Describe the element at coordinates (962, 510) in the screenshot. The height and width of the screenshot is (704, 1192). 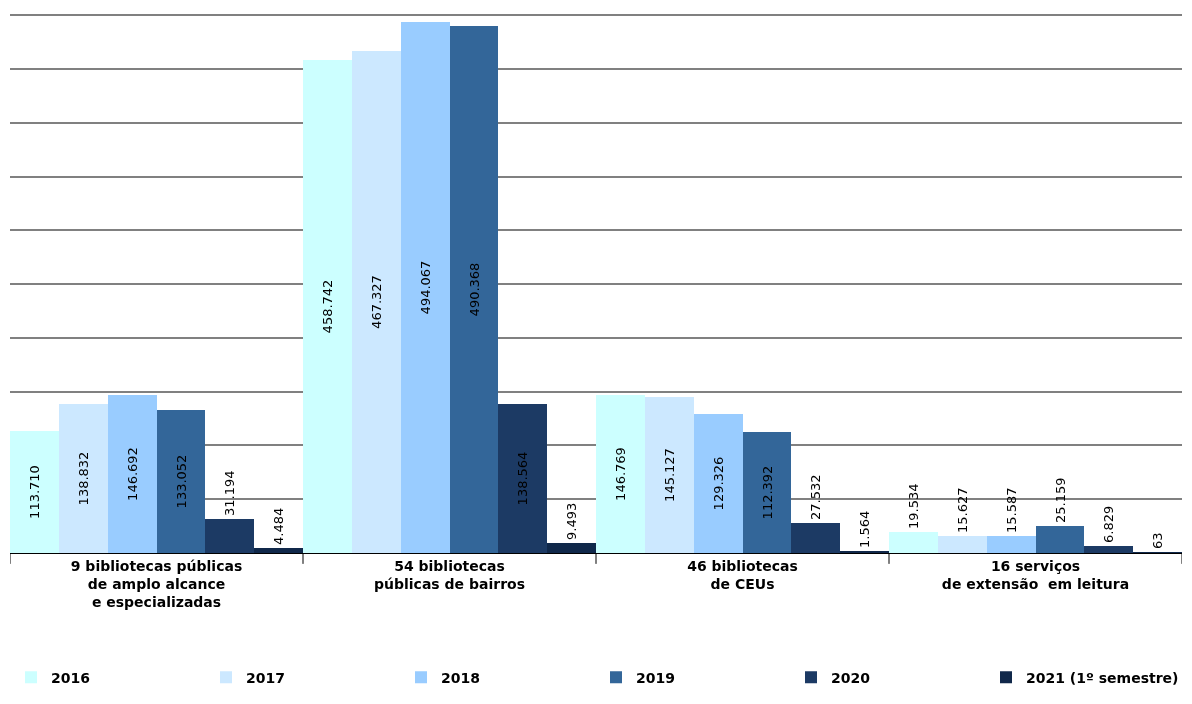
I see `data-label: 15.627` at that location.